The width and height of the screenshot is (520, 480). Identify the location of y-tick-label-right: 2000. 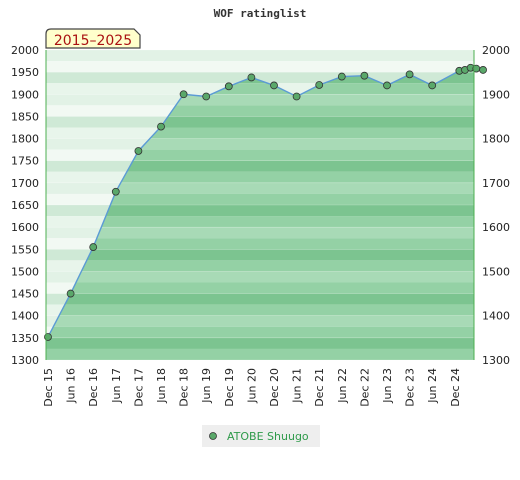
(496, 50).